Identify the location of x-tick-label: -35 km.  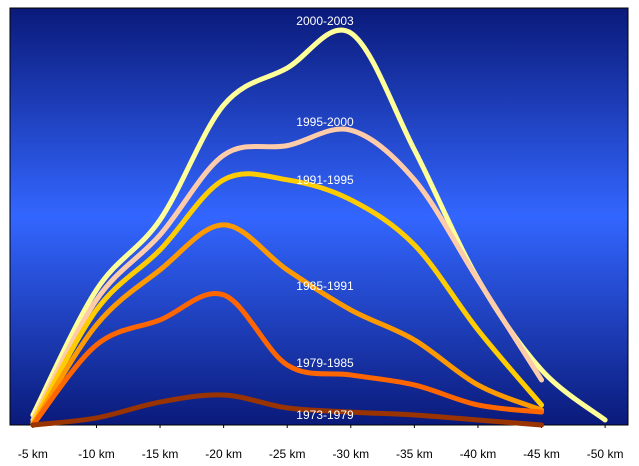
(414, 454).